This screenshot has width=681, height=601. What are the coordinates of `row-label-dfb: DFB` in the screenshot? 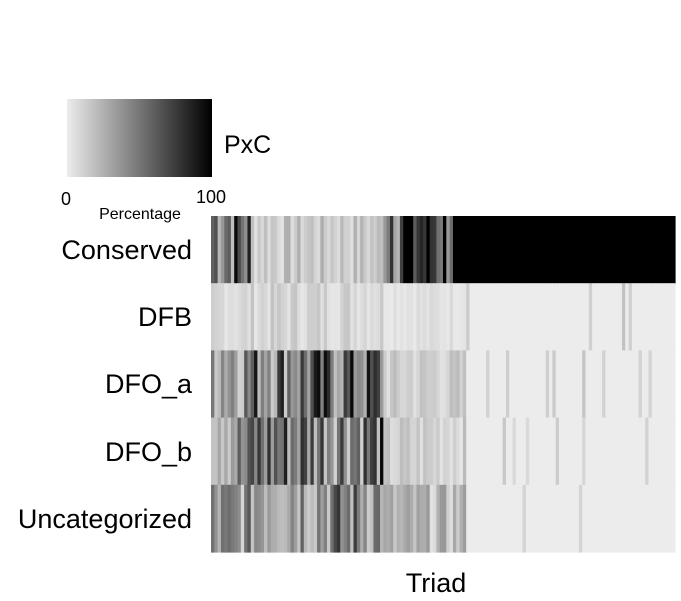 It's located at (165, 317).